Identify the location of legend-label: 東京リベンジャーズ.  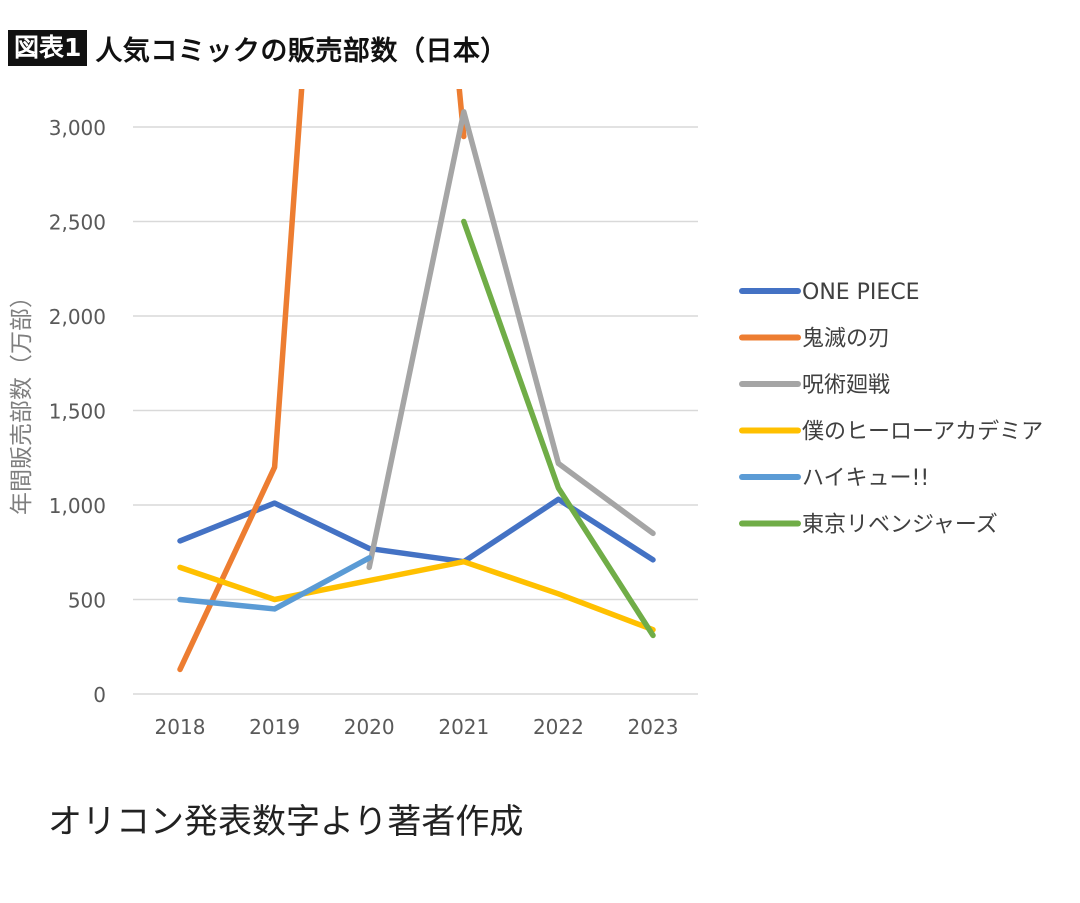
(900, 525).